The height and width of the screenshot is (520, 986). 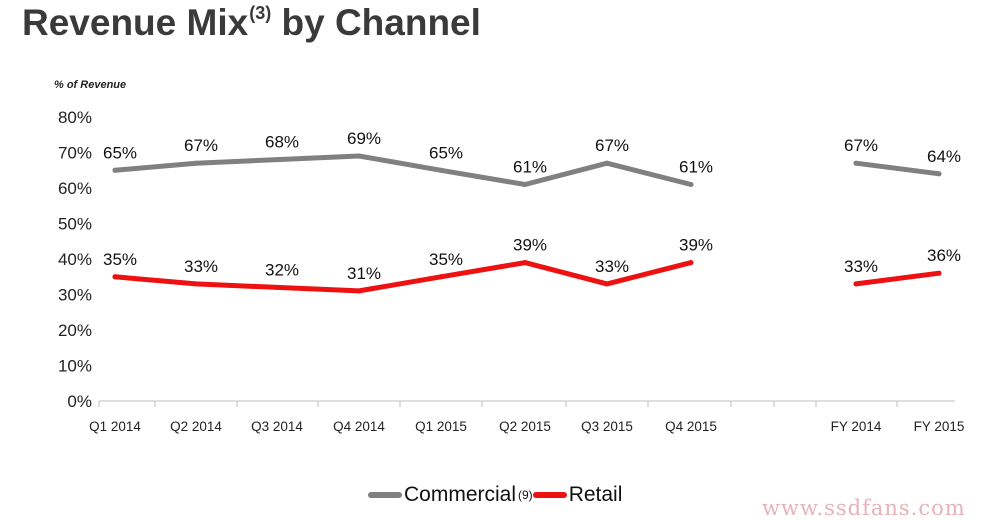 What do you see at coordinates (441, 426) in the screenshot?
I see `x-tick-label: Q1 2015` at bounding box center [441, 426].